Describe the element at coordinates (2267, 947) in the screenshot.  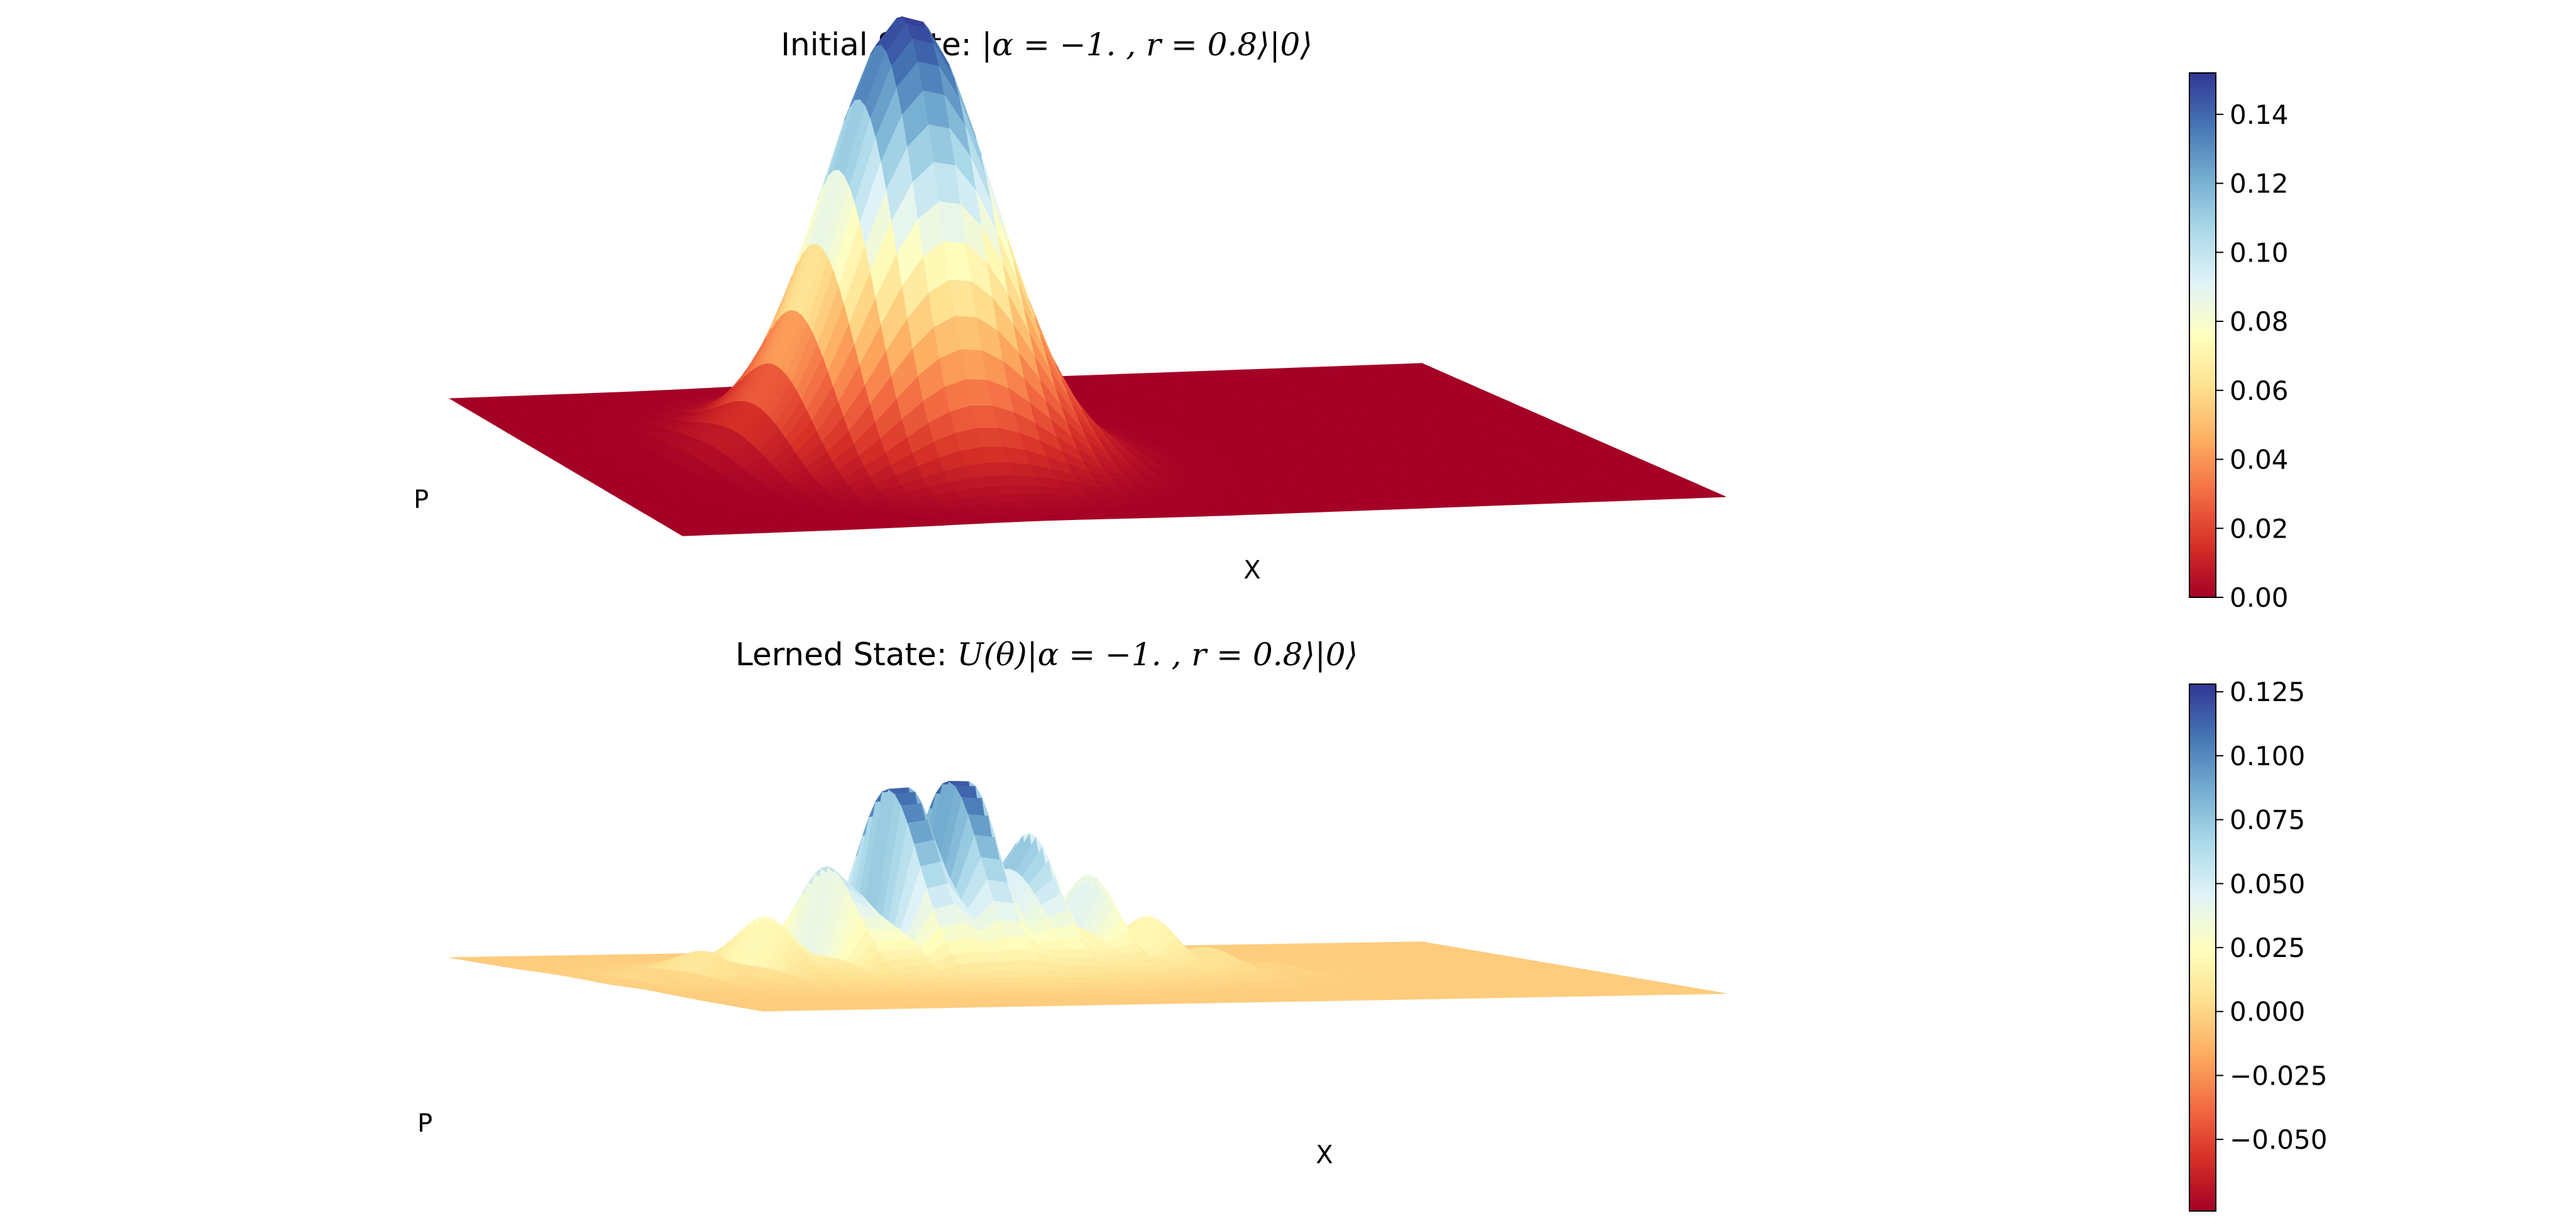
I see `colorbar-tick-label: 0.025` at that location.